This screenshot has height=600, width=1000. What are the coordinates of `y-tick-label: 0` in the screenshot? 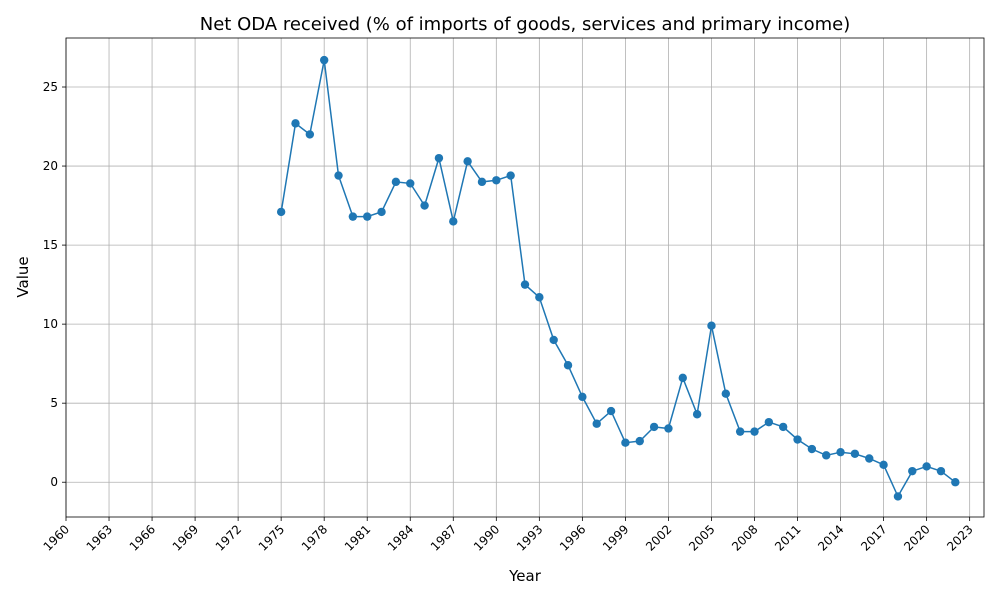 It's located at (54, 482).